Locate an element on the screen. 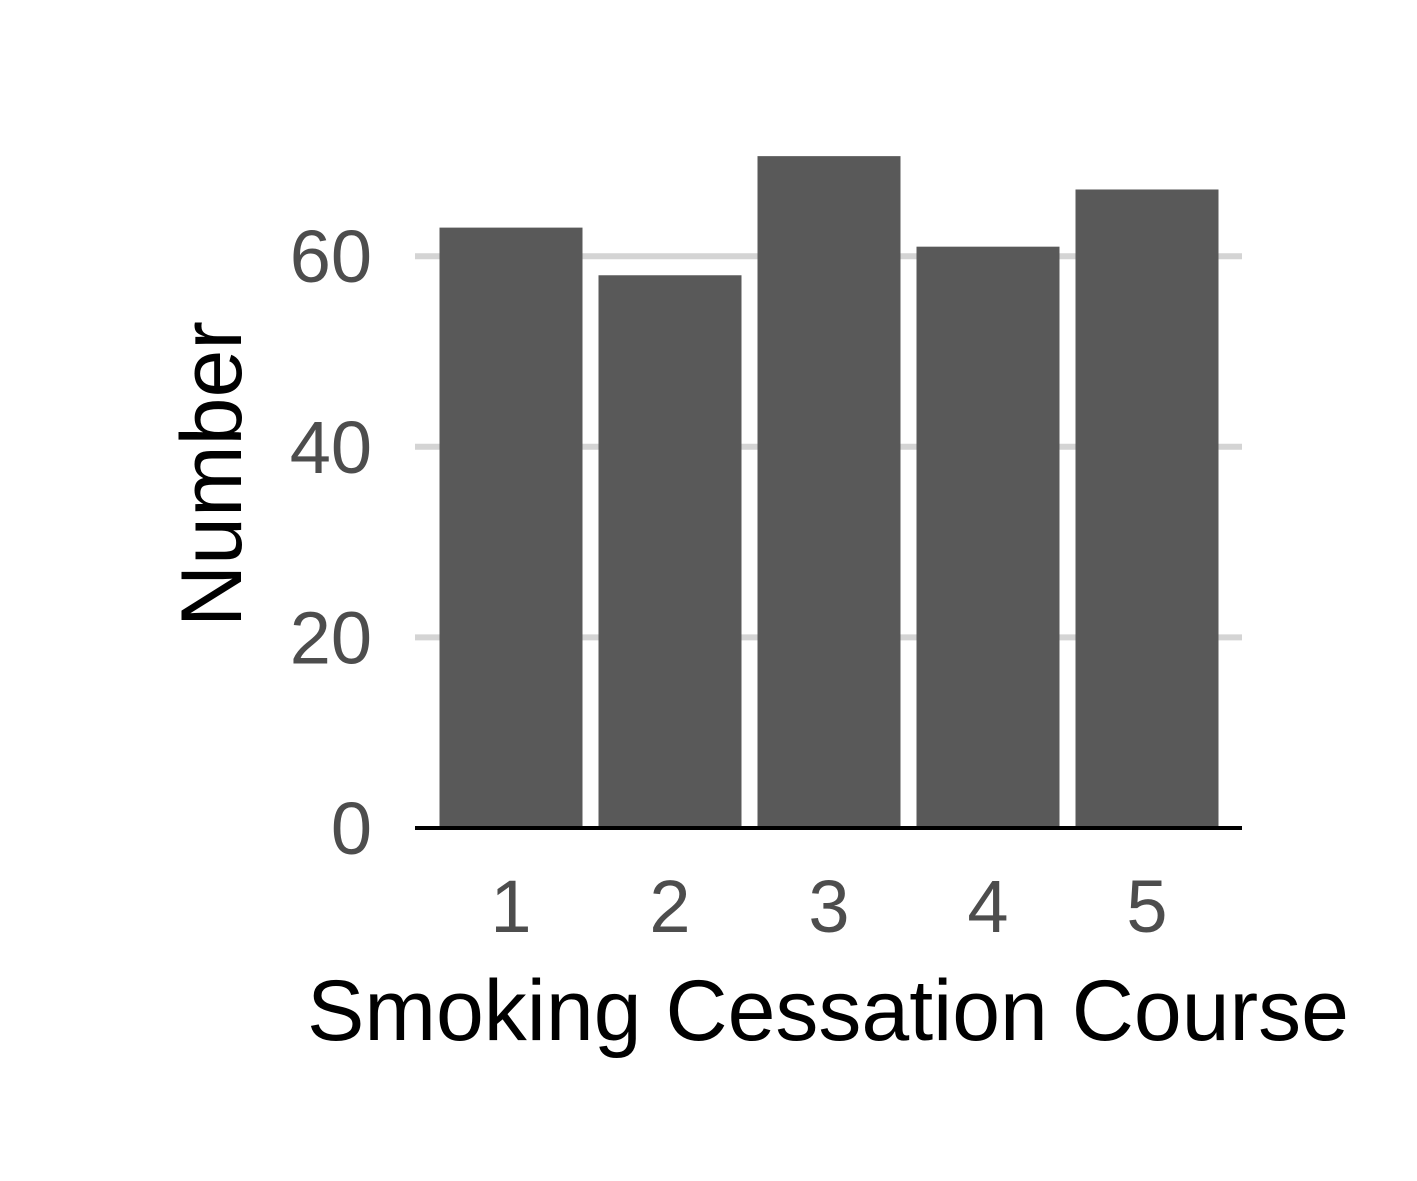  x-tick-label: 1 is located at coordinates (510, 906).